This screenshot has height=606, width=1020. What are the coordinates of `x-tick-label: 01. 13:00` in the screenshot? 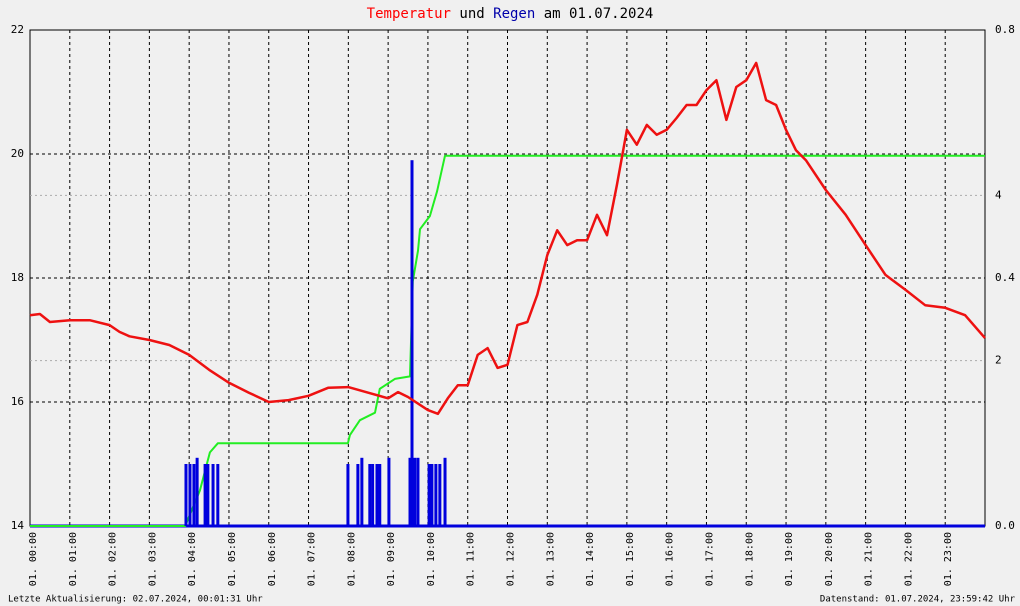 It's located at (550, 559).